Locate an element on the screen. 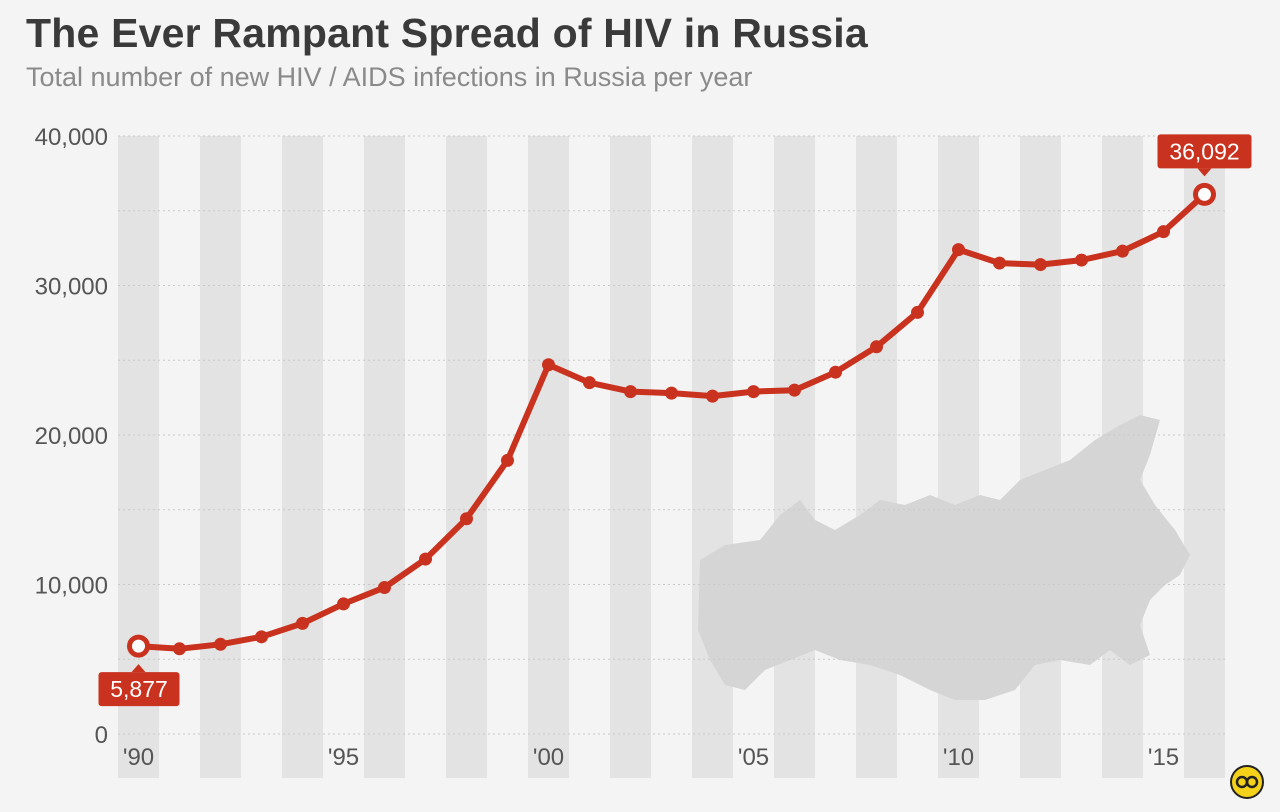  y-tick-label: 20,000 is located at coordinates (71, 436).